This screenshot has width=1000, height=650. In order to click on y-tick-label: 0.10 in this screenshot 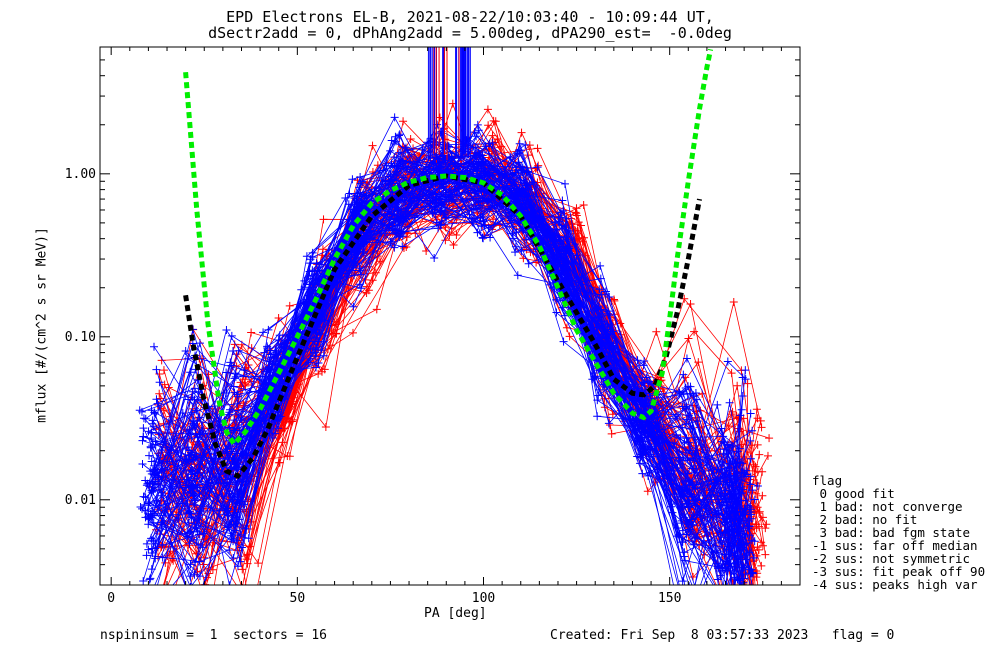, I will do `click(80, 337)`.